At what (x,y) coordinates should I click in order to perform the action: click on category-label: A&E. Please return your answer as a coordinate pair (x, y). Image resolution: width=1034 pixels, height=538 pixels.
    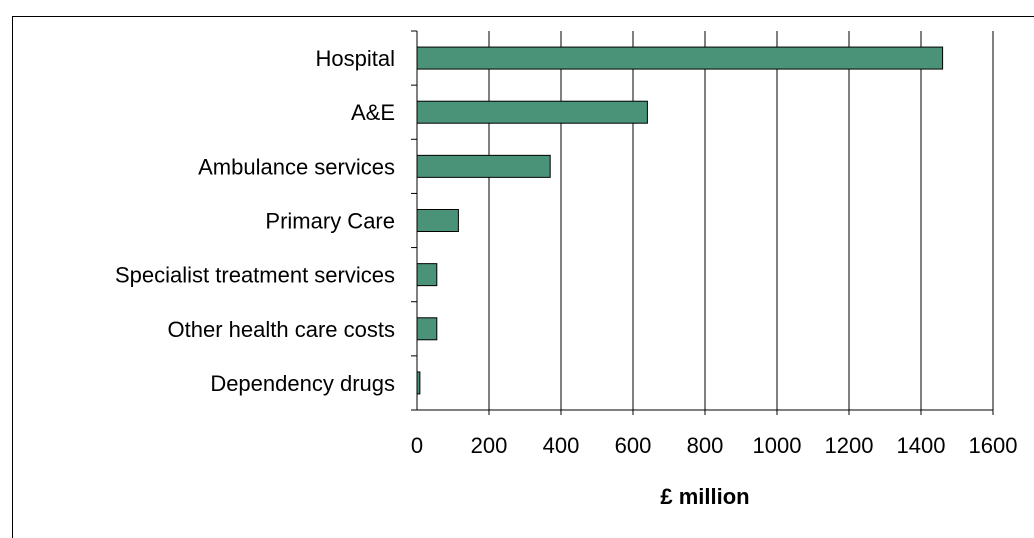
    Looking at the image, I should click on (373, 112).